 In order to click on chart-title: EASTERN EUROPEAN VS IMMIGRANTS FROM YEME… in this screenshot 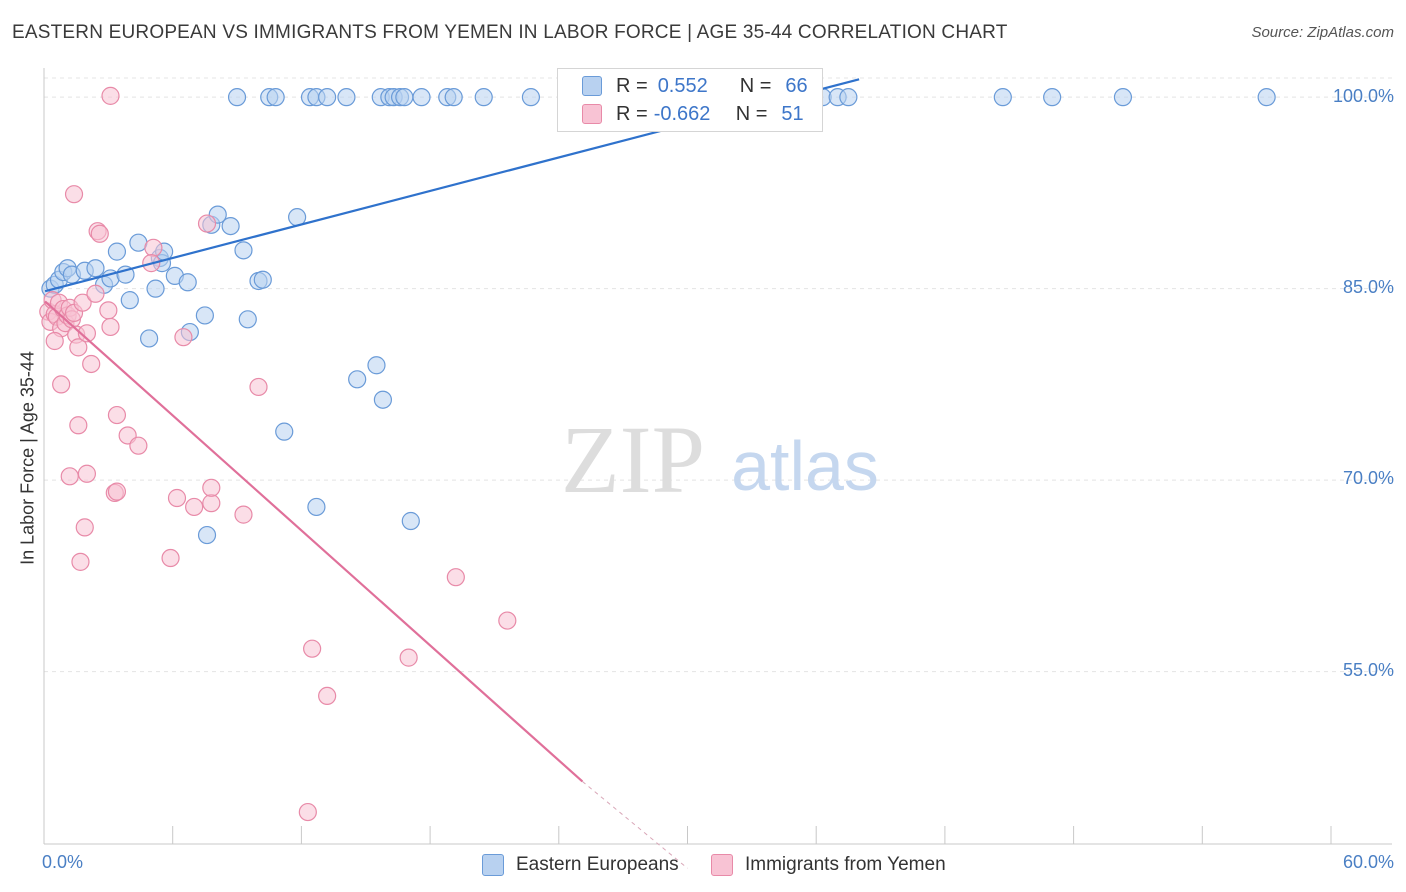, I will do `click(510, 32)`.